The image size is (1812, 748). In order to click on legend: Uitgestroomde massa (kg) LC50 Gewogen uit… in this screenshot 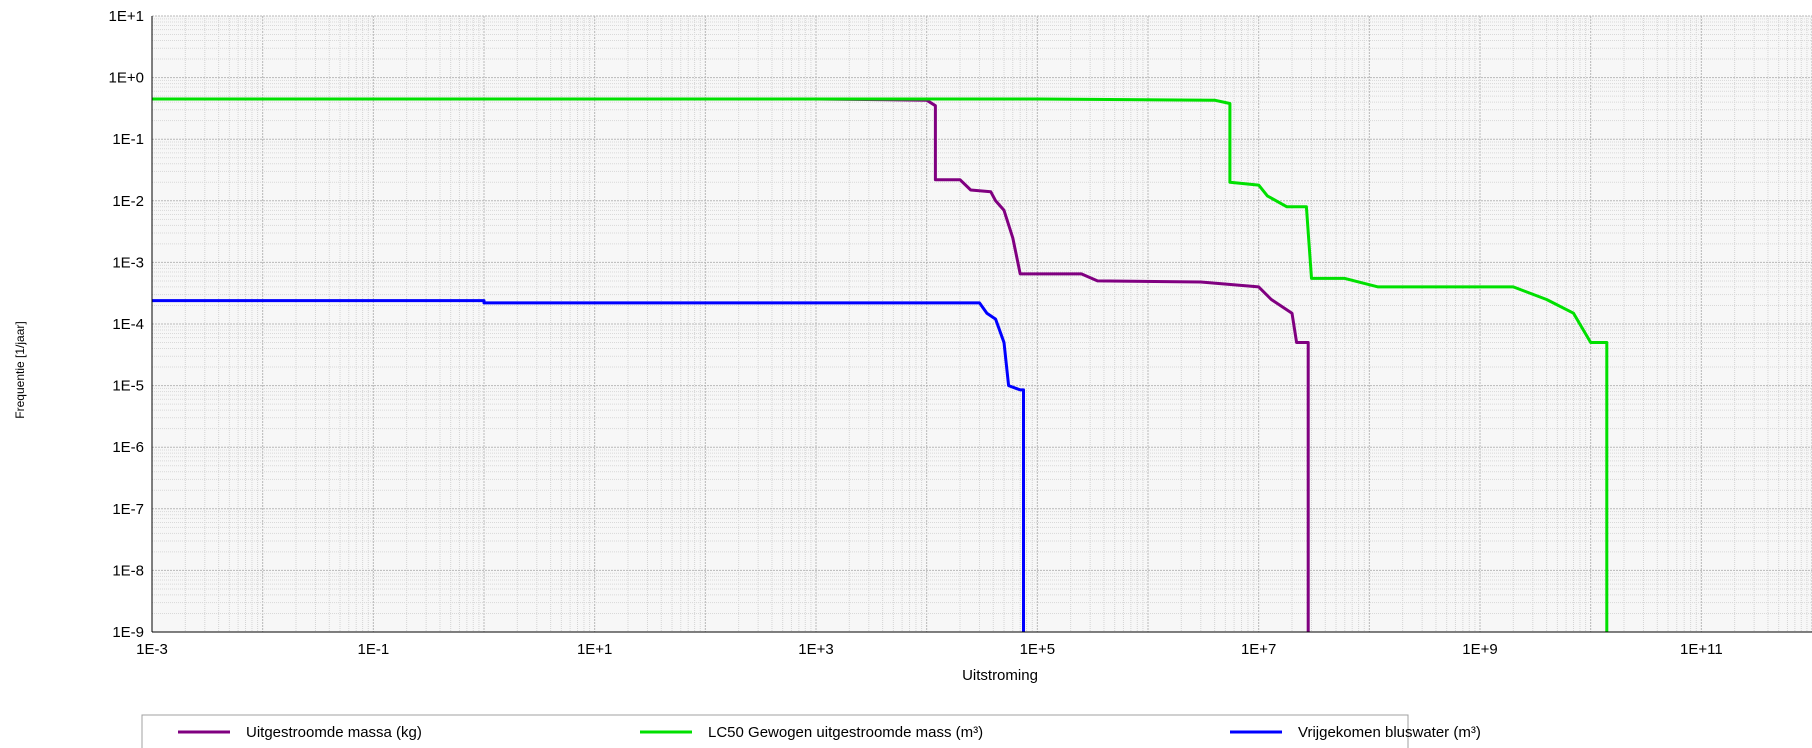, I will do `click(811, 731)`.